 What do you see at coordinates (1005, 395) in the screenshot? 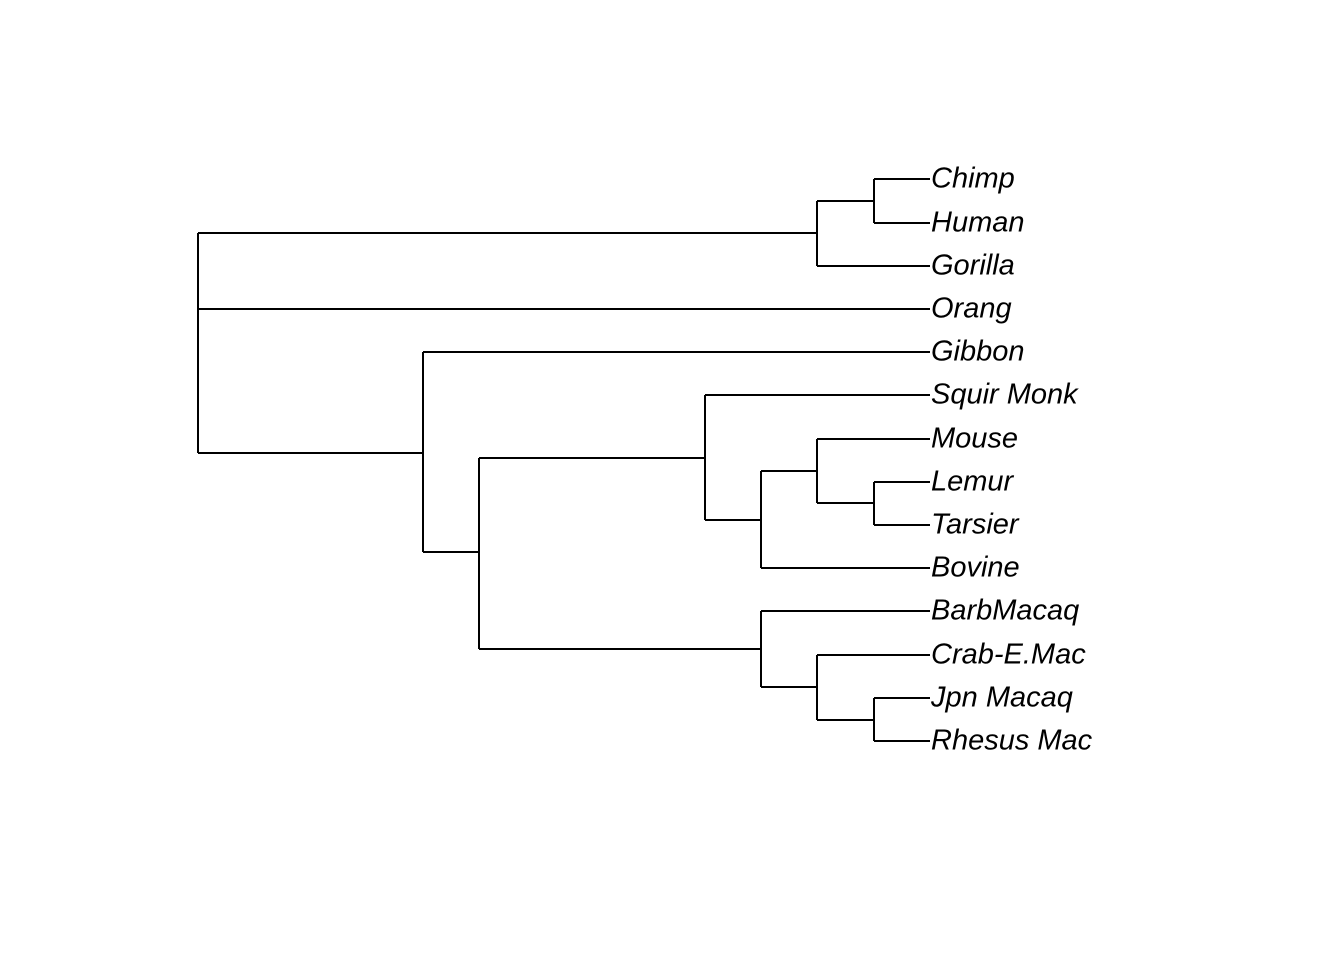
I see `tip-label-squir-monk: Squir Monk` at bounding box center [1005, 395].